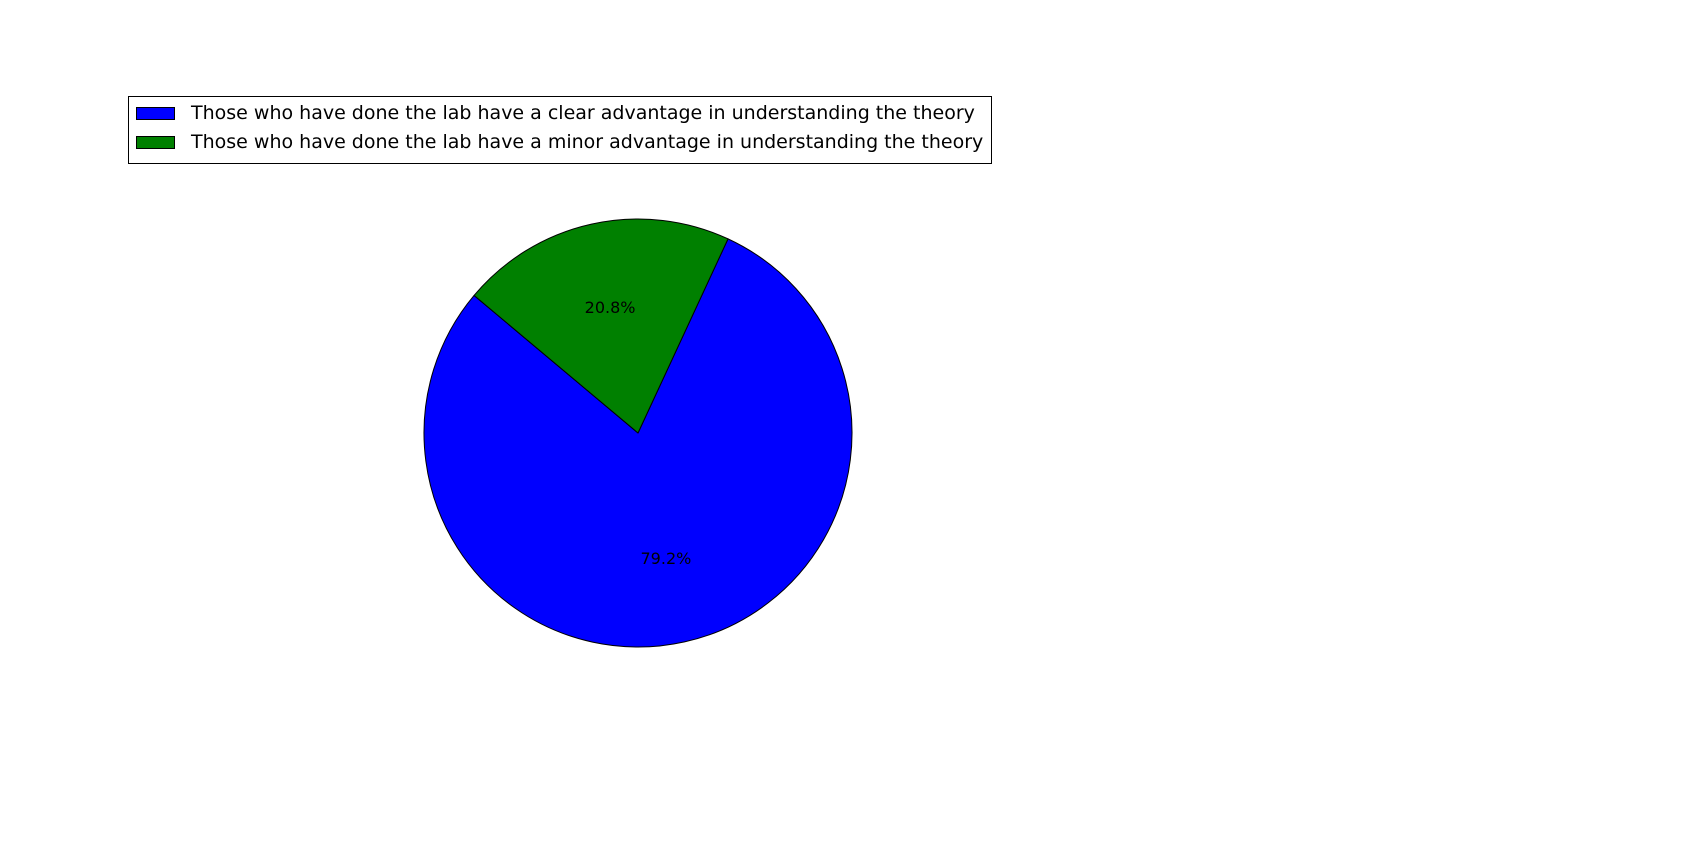 Image resolution: width=1707 pixels, height=855 pixels. What do you see at coordinates (601, 326) in the screenshot?
I see `pie-slice-minor-advantage` at bounding box center [601, 326].